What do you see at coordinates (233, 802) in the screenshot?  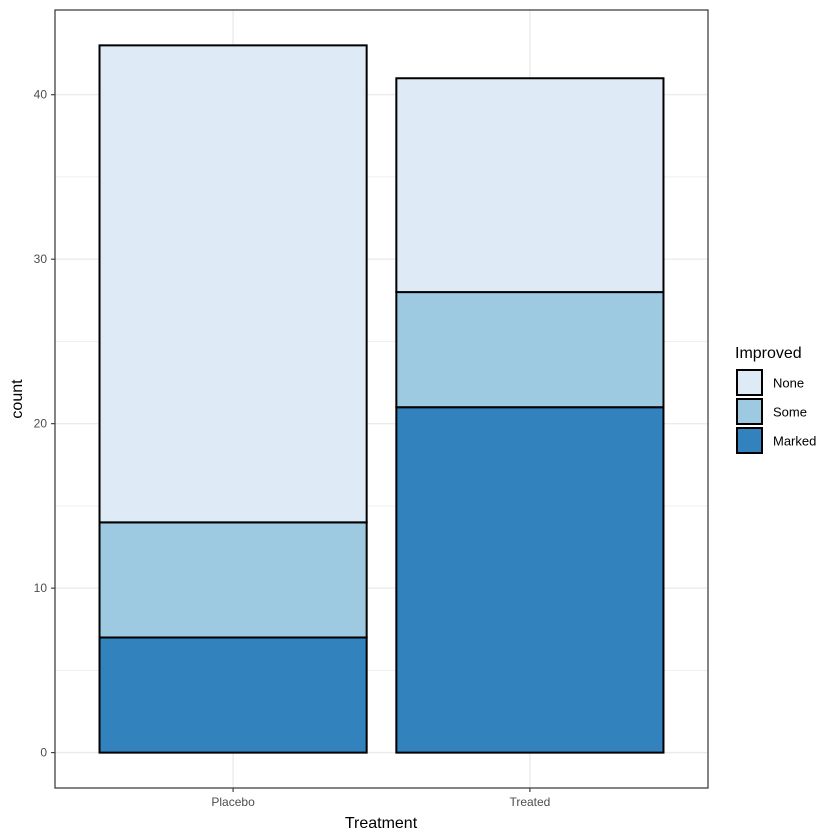 I see `x-tick-label: Placebo` at bounding box center [233, 802].